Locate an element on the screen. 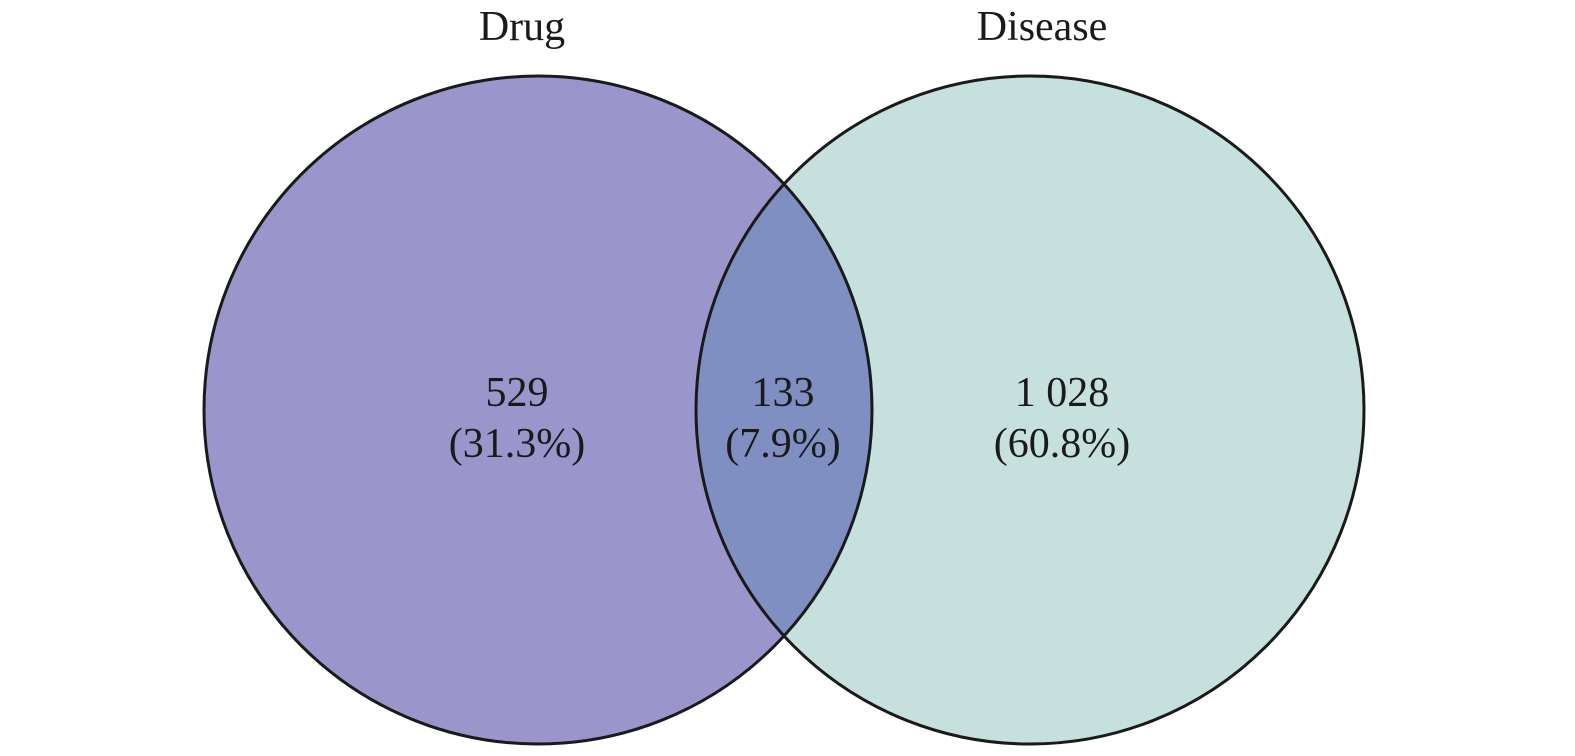 The image size is (1575, 756). drug-set-label: Drug is located at coordinates (522, 27).